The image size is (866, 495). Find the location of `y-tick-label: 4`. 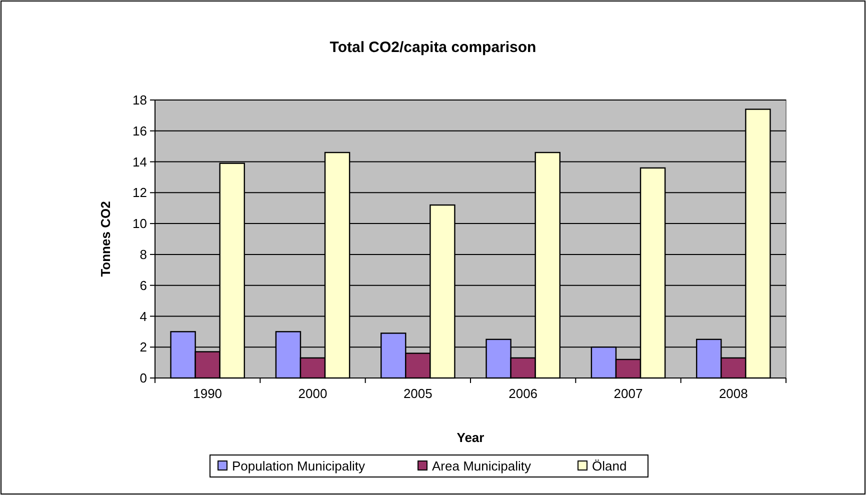

y-tick-label: 4 is located at coordinates (143, 316).